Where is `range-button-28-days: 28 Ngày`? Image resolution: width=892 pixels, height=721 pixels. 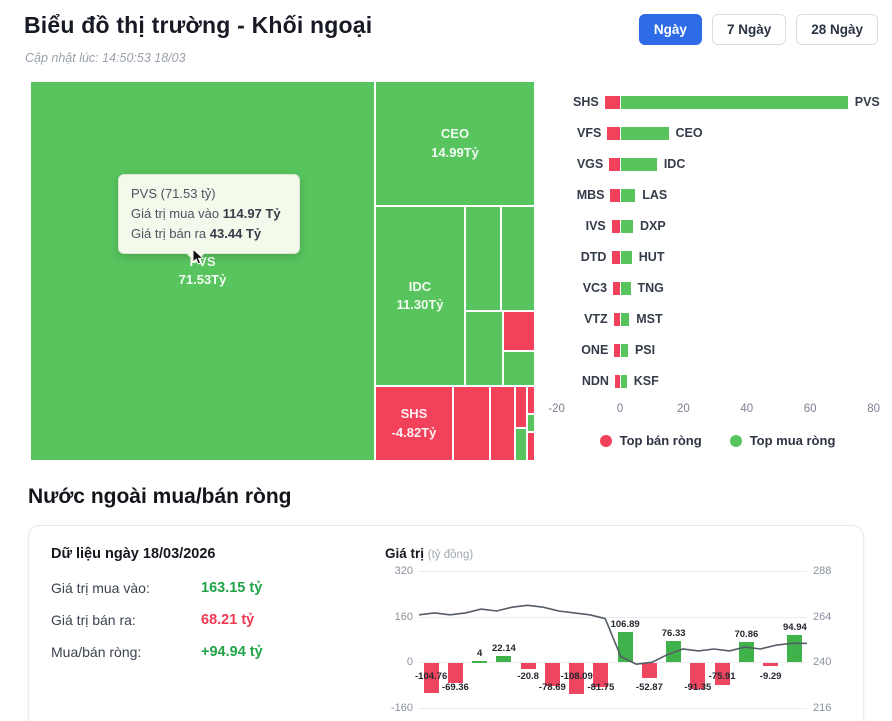 range-button-28-days: 28 Ngày is located at coordinates (837, 29).